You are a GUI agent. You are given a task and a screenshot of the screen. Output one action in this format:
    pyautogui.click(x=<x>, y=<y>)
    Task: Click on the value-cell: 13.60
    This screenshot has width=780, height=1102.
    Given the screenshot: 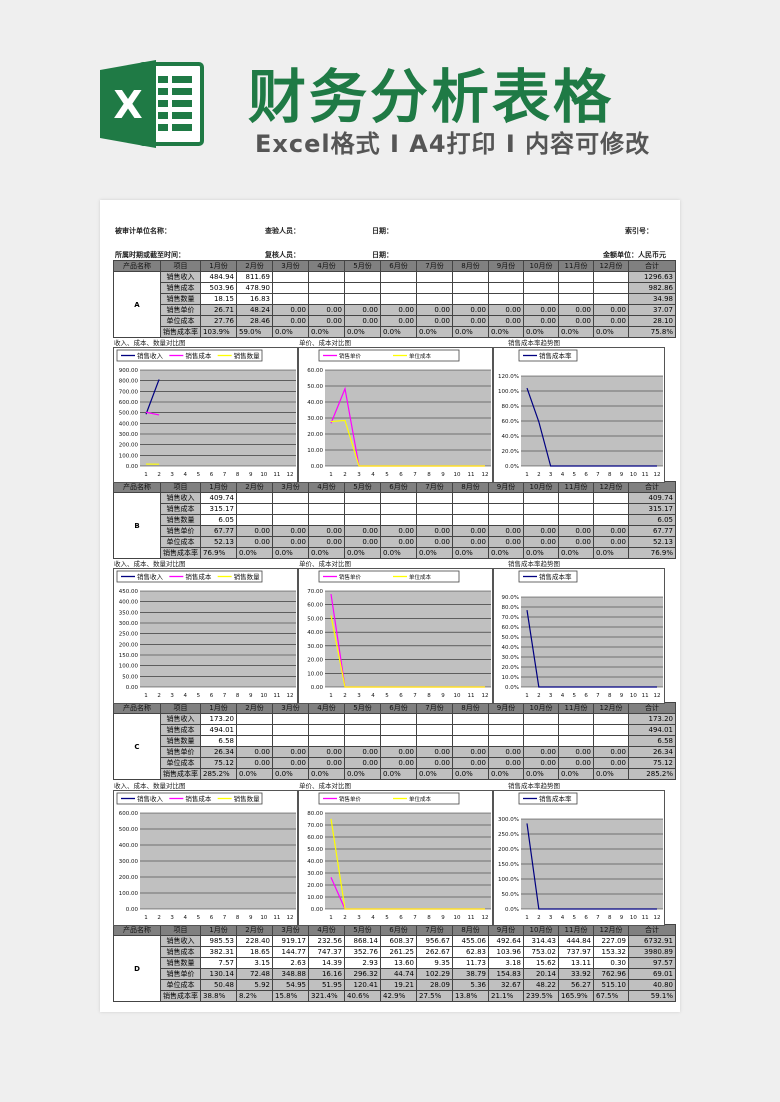 What is the action you would take?
    pyautogui.click(x=398, y=963)
    